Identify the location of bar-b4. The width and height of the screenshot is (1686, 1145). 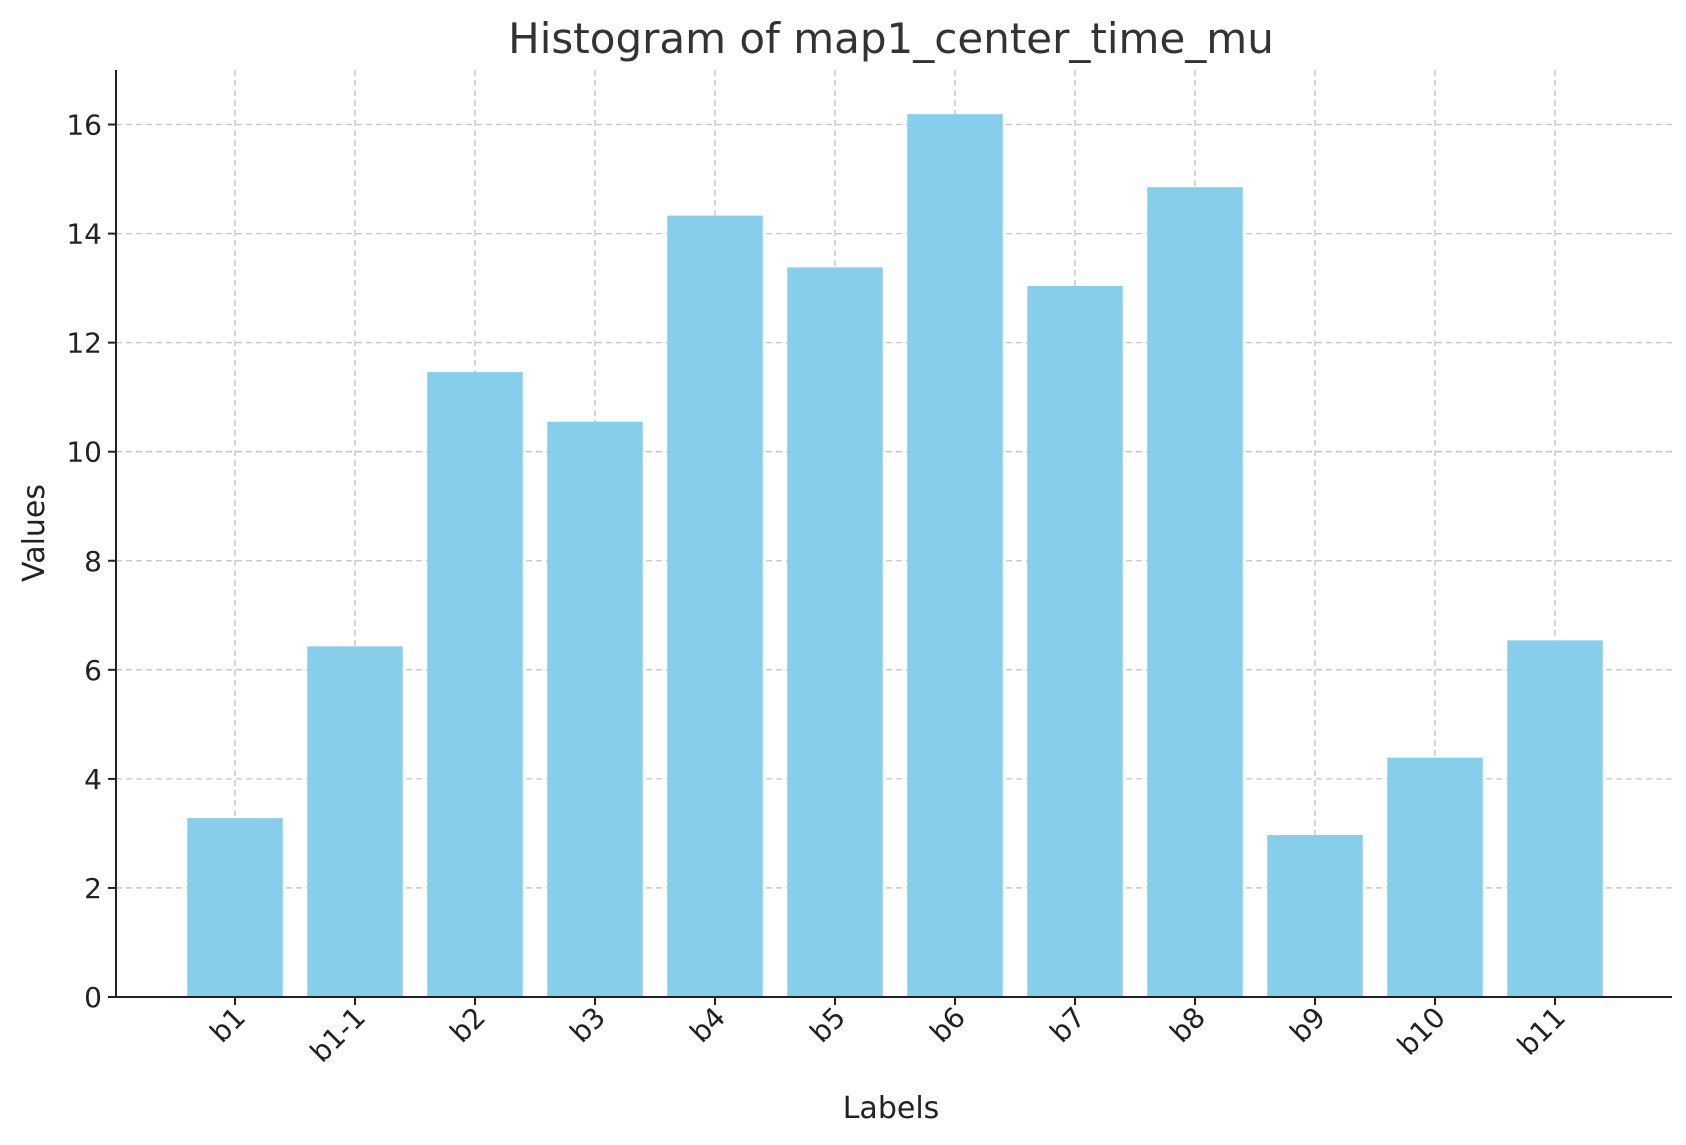
(715, 606).